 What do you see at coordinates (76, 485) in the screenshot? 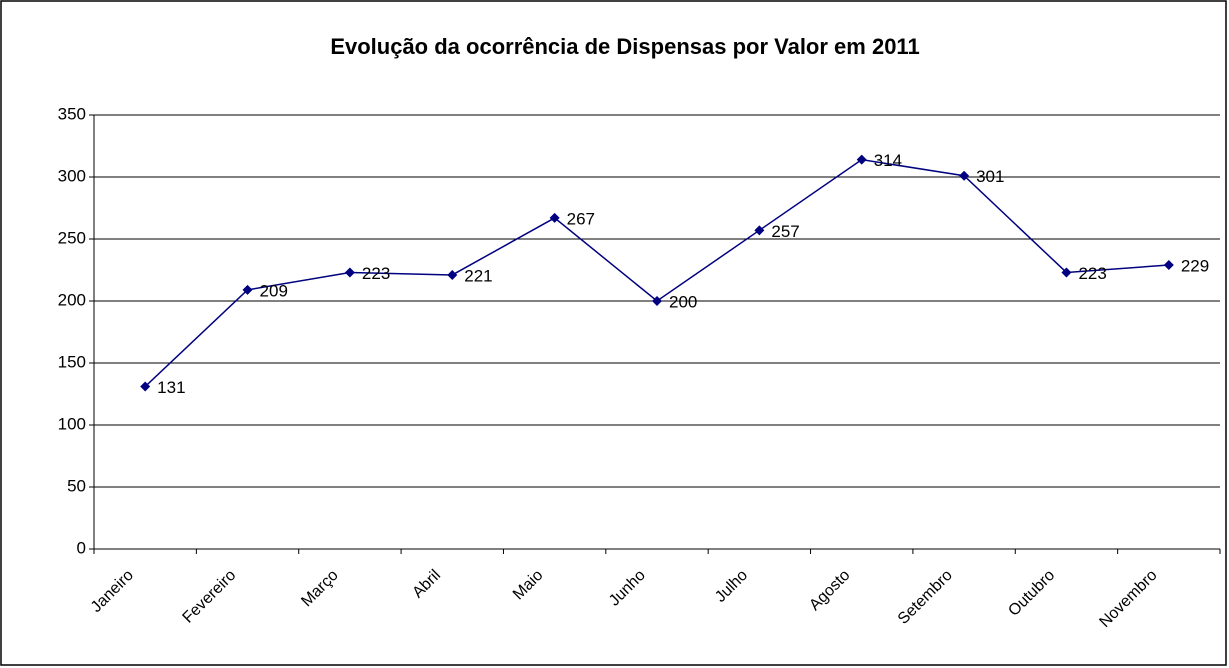
I see `y-tick-label: 50` at bounding box center [76, 485].